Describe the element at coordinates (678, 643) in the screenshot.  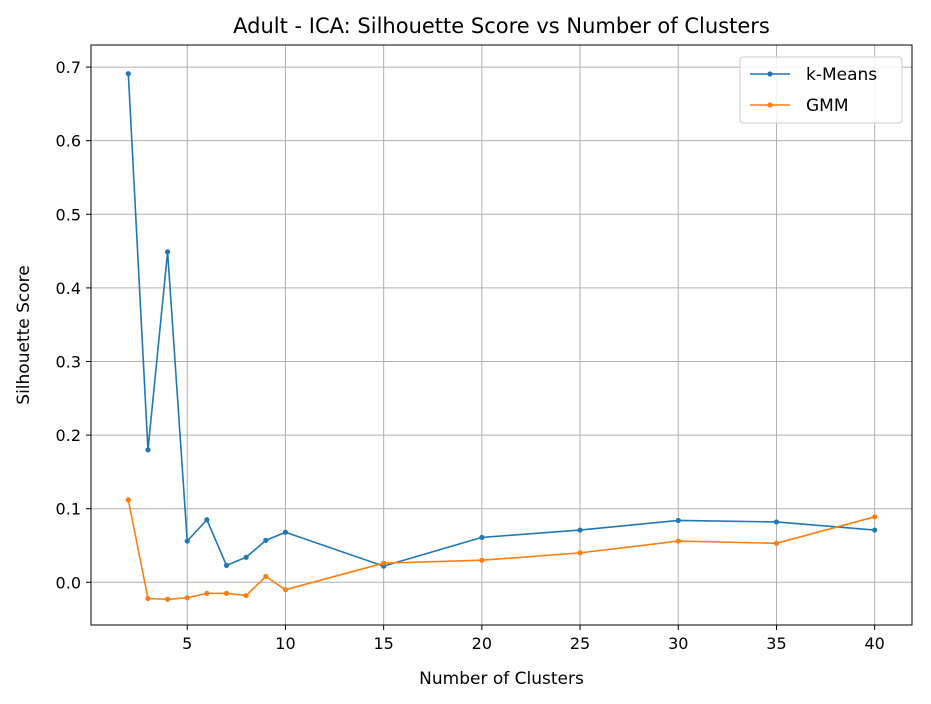
I see `x-tick-label: 30` at that location.